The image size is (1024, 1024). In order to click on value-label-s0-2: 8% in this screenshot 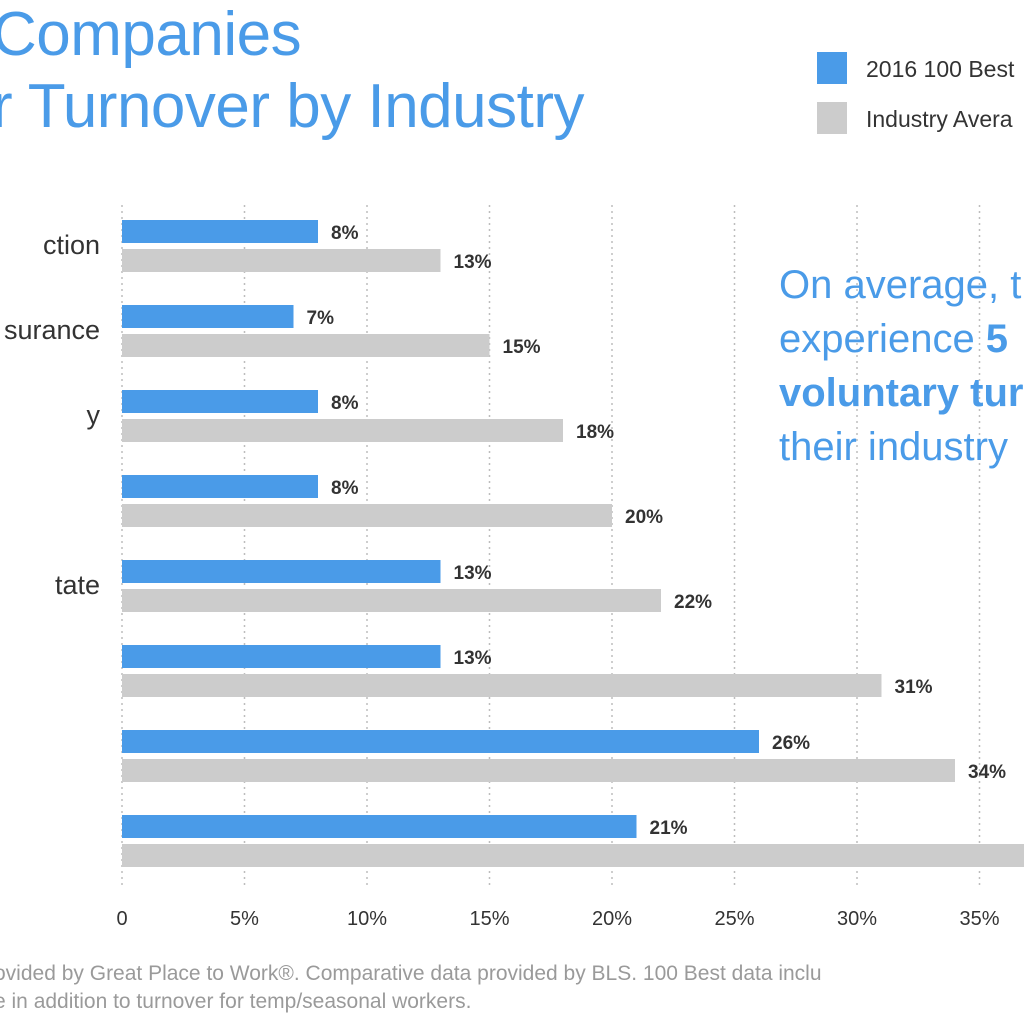, I will do `click(345, 403)`.